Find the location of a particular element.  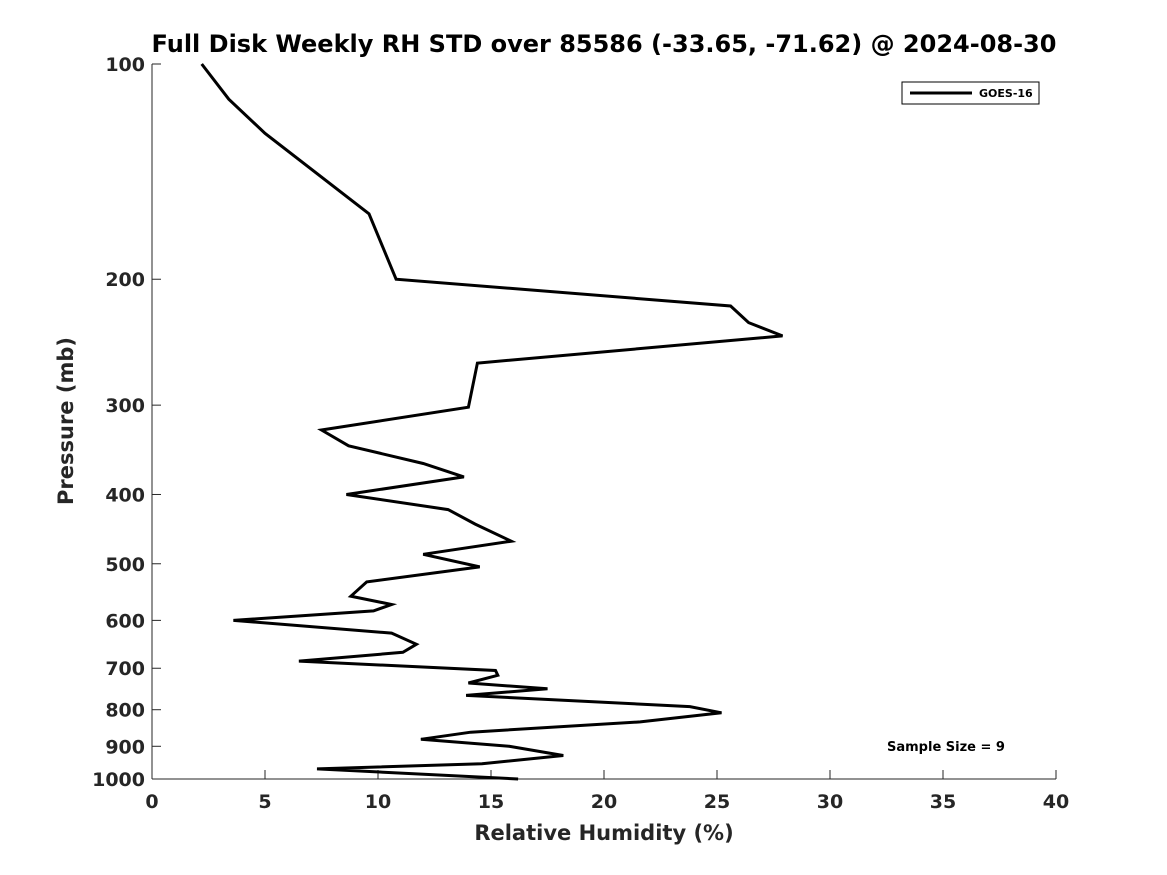

y-tick-label: 100 is located at coordinates (125, 65).